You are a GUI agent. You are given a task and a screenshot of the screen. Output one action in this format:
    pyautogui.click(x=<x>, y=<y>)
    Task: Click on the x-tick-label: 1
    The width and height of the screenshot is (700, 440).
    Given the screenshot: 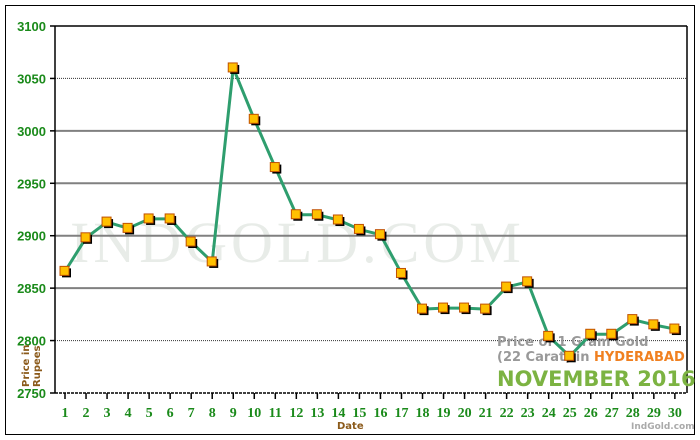 What is the action you would take?
    pyautogui.click(x=65, y=413)
    